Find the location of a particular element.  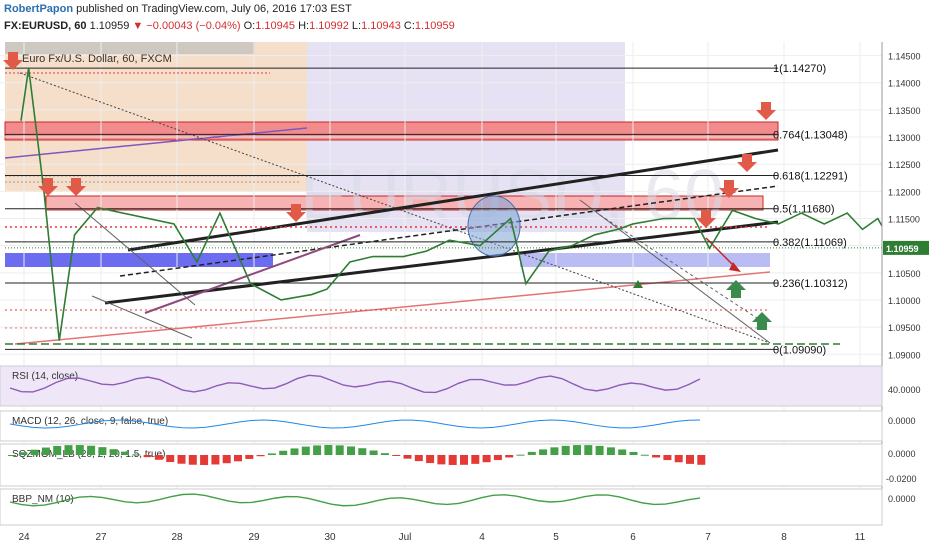

x-tick-label: 11 is located at coordinates (860, 537).